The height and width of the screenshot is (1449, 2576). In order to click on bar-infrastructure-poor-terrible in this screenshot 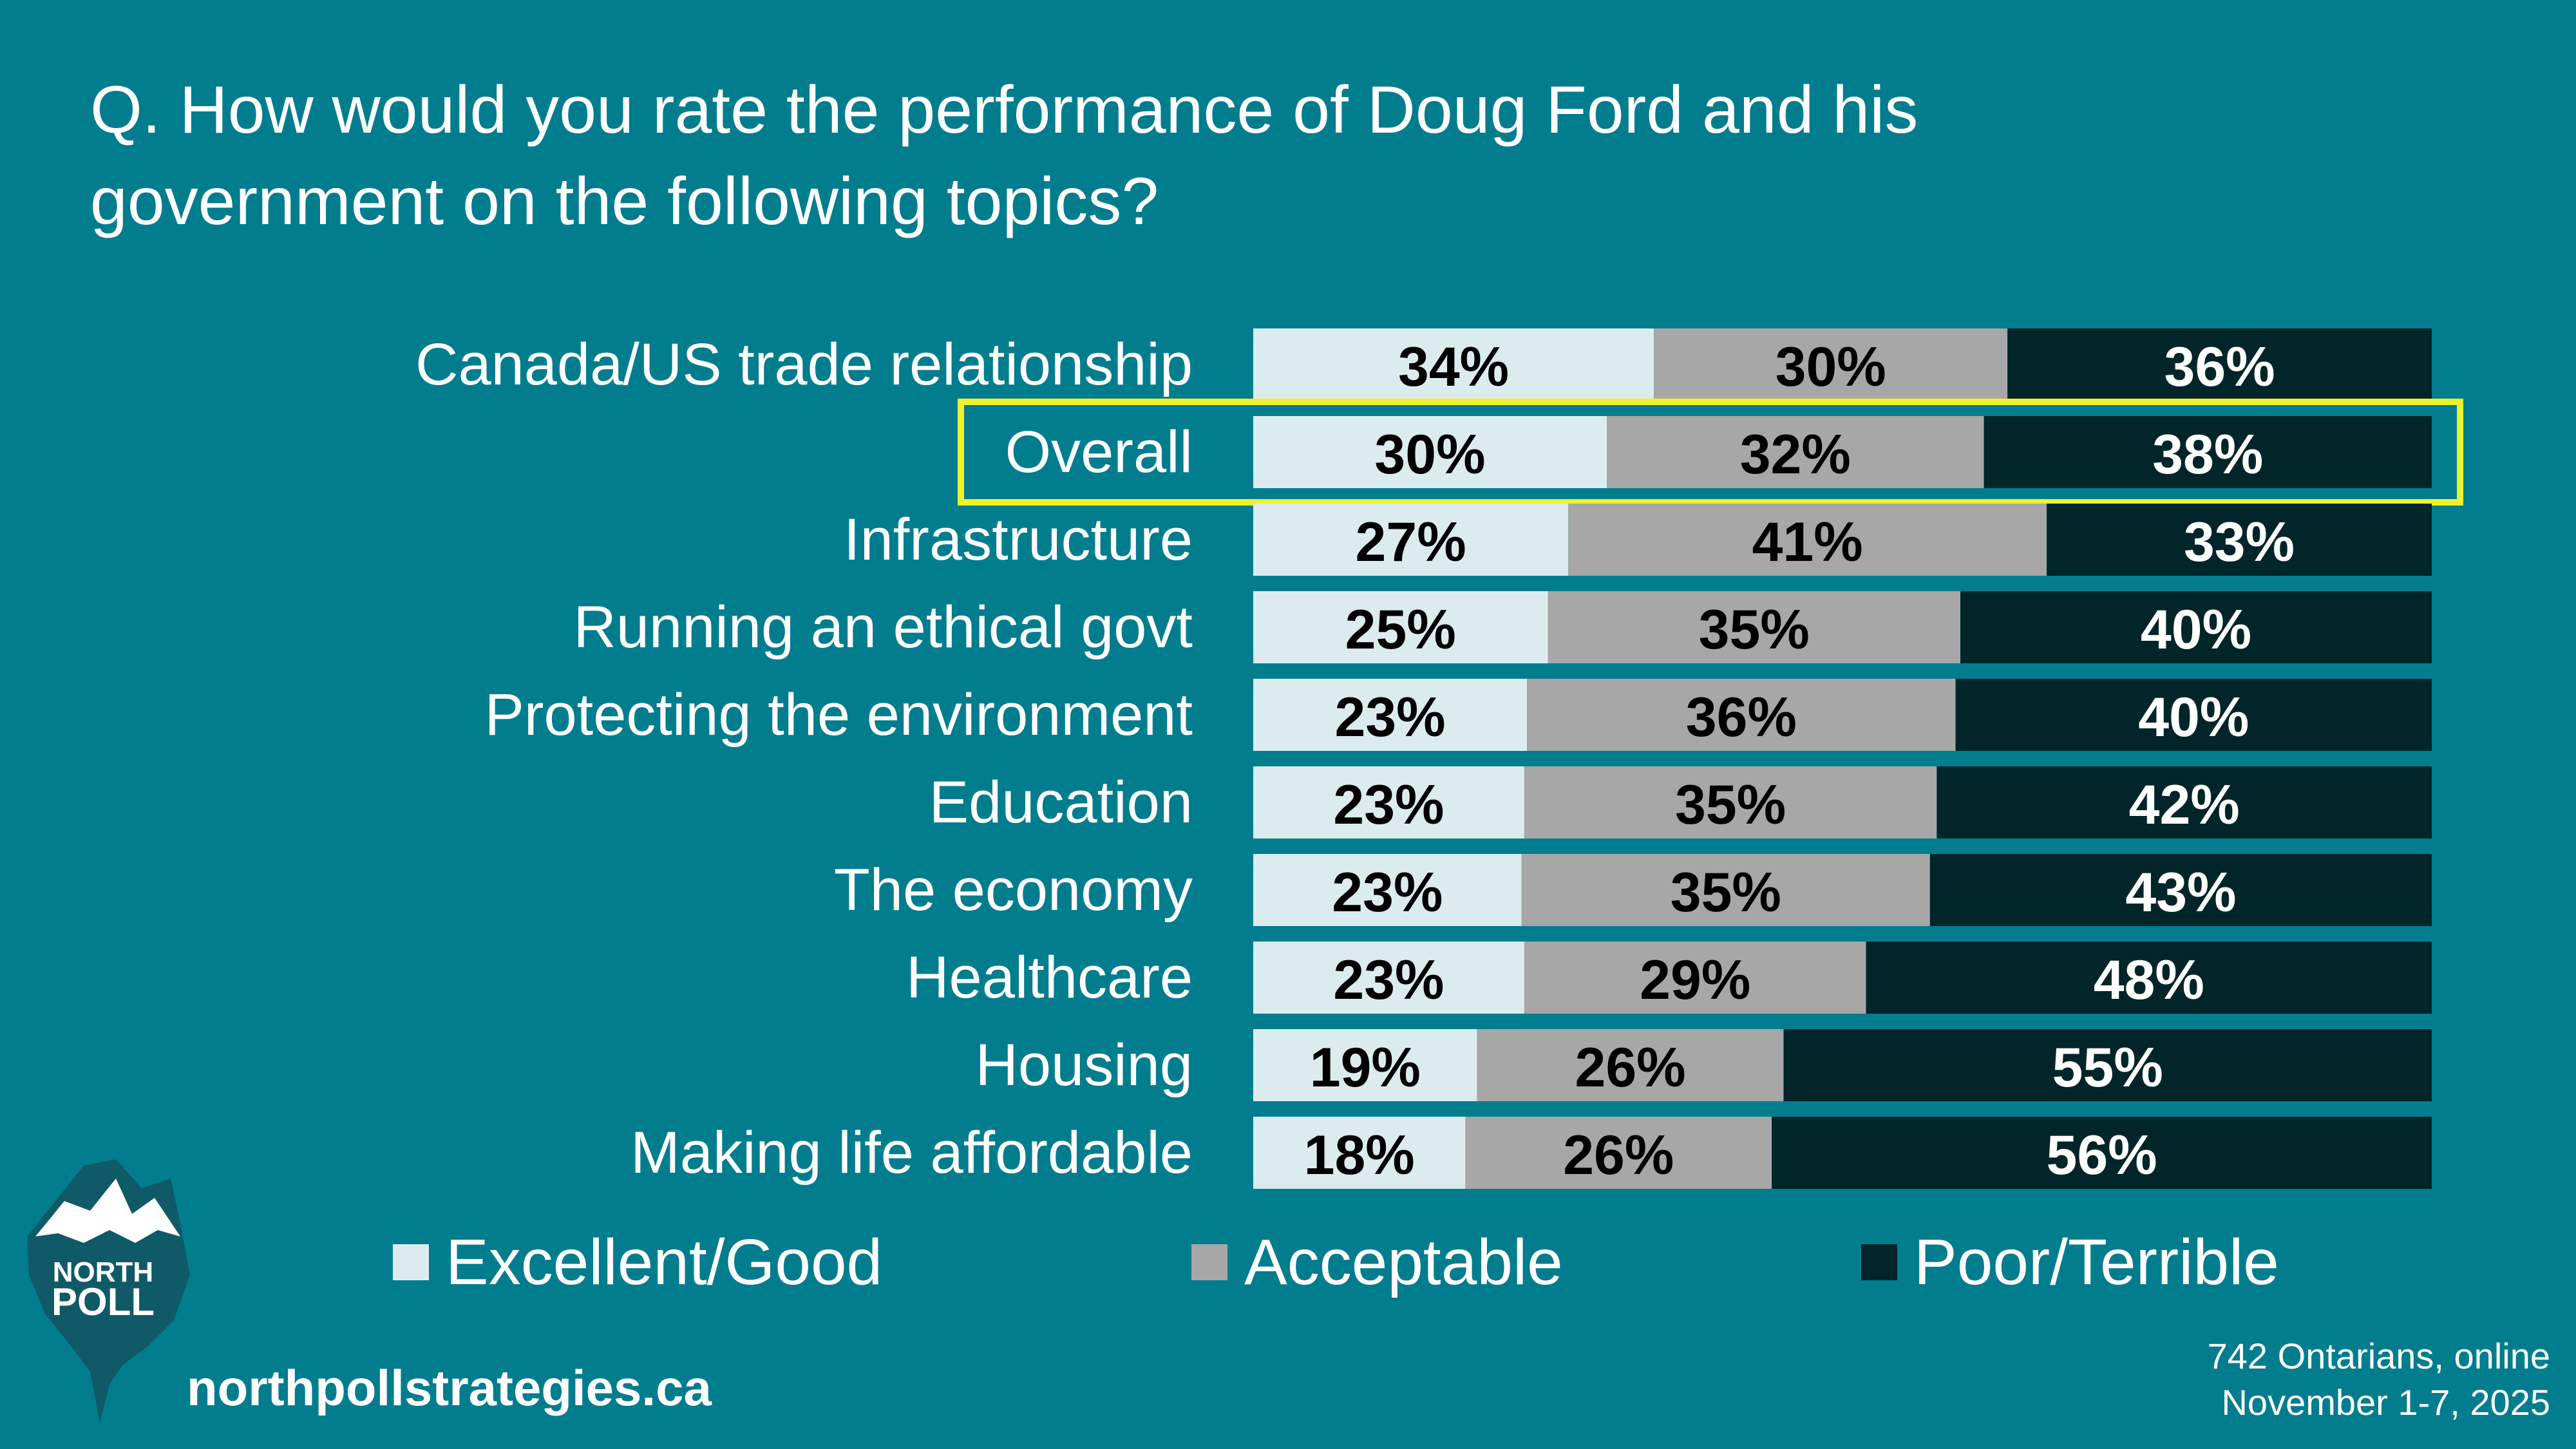, I will do `click(2239, 540)`.